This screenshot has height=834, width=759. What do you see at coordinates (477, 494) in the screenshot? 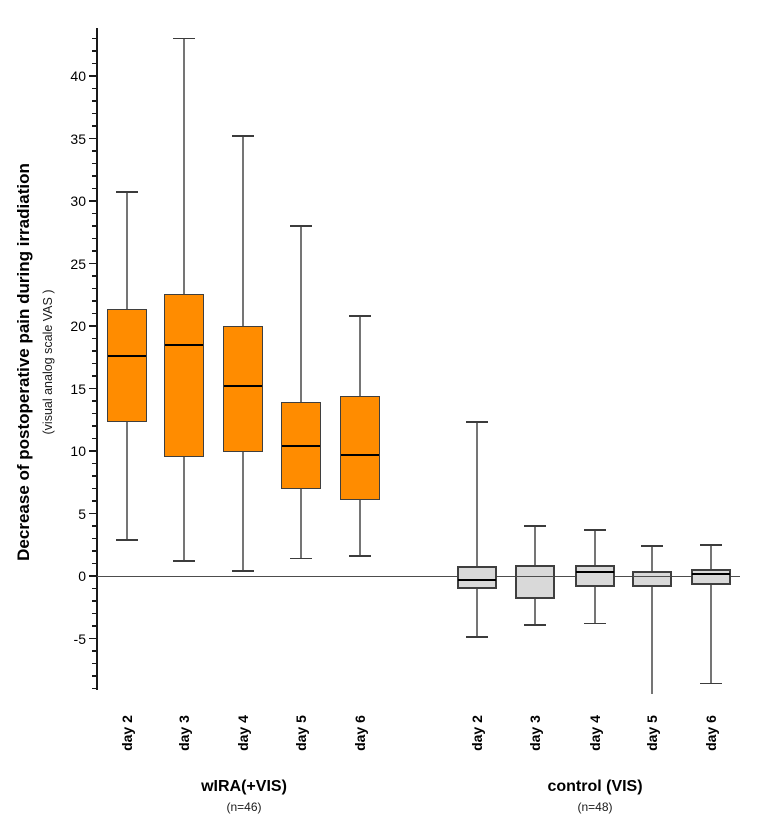
I see `group1-day2-whisker-upper-stem` at bounding box center [477, 494].